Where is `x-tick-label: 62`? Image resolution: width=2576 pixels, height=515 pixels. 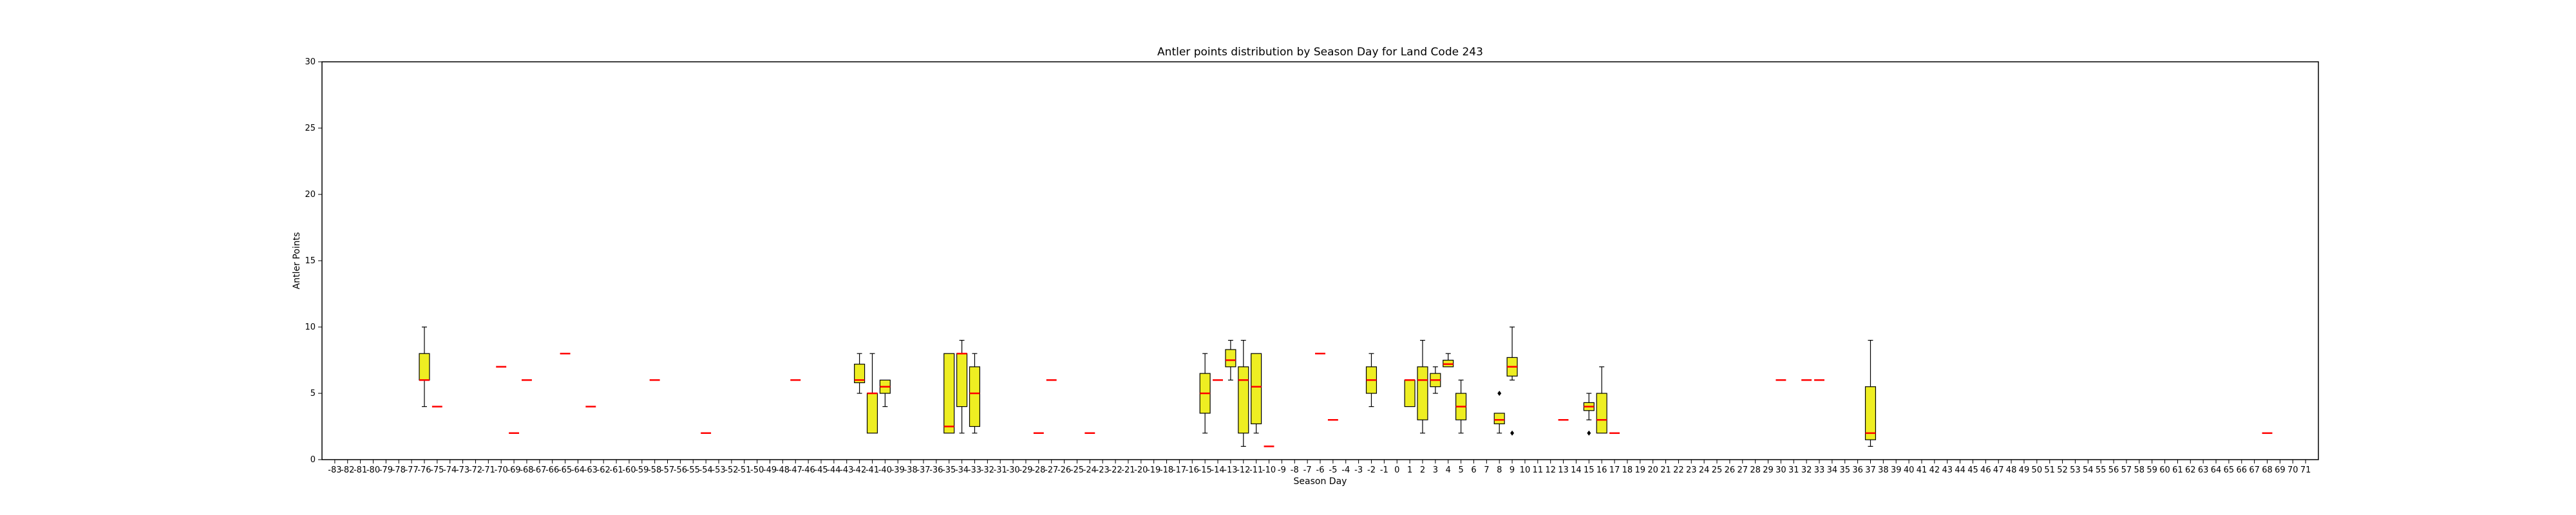 x-tick-label: 62 is located at coordinates (2190, 470).